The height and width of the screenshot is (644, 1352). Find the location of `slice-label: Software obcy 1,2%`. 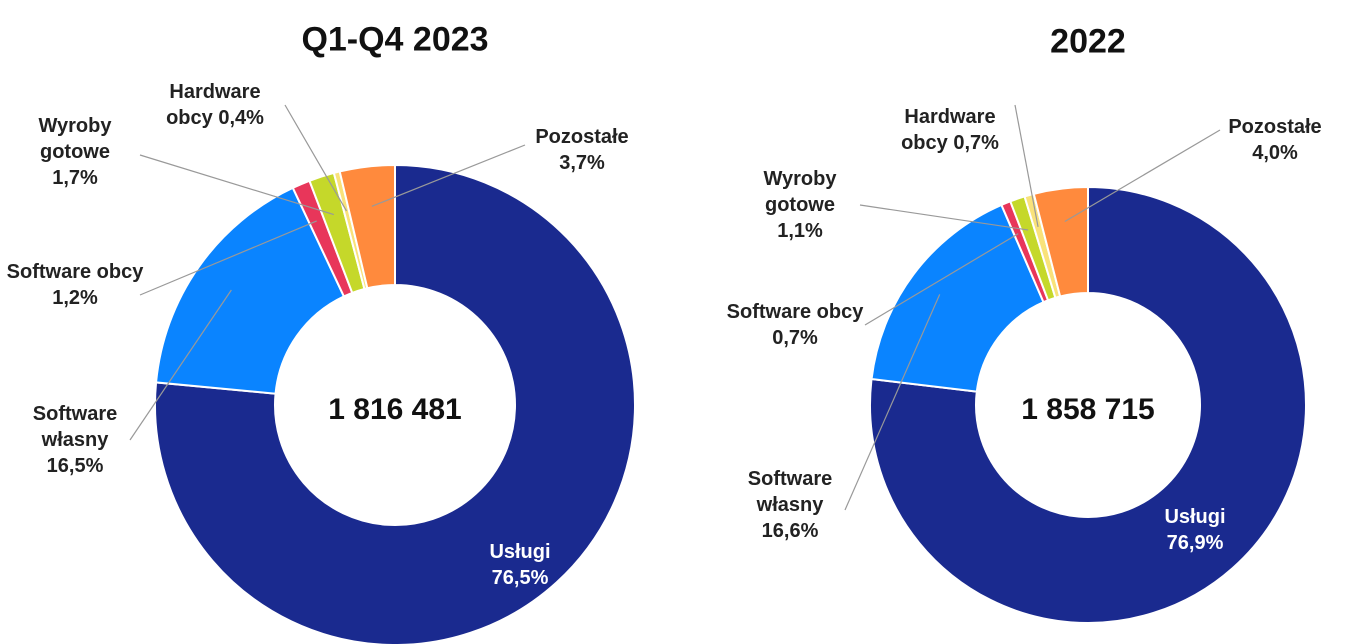

slice-label: Software obcy 1,2% is located at coordinates (75, 285).